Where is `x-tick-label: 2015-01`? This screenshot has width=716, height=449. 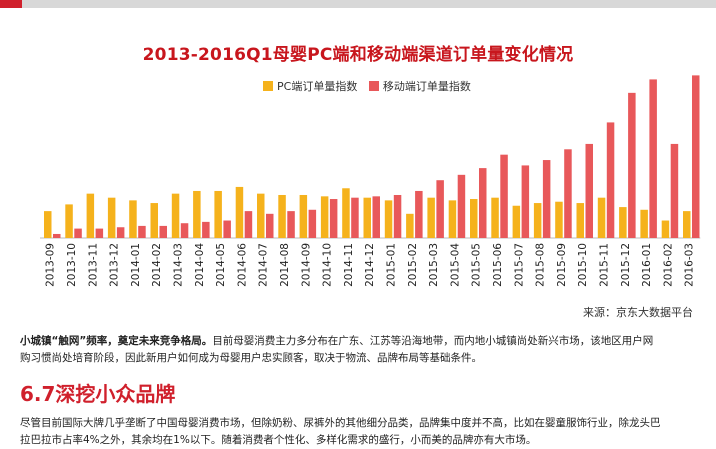 x-tick-label: 2015-01 is located at coordinates (391, 265).